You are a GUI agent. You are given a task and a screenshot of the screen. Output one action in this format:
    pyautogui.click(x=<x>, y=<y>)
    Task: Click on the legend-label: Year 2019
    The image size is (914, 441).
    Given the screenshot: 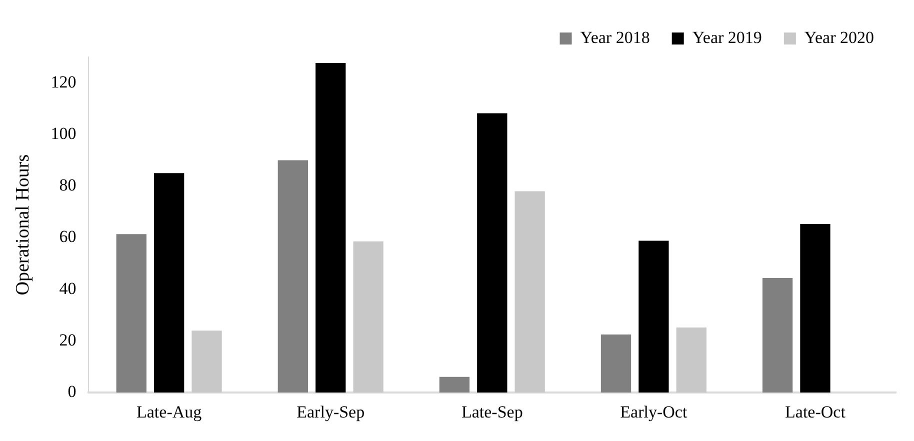 What is the action you would take?
    pyautogui.click(x=727, y=37)
    